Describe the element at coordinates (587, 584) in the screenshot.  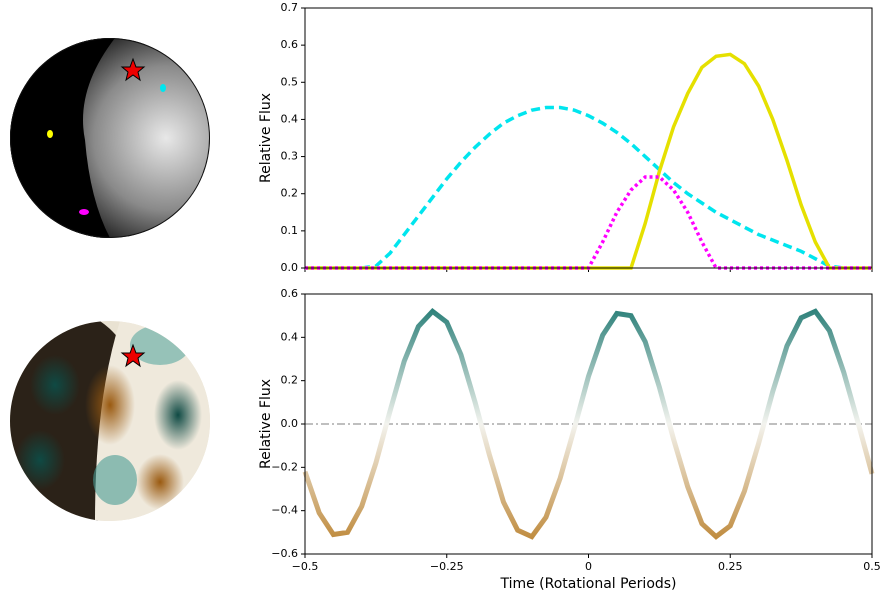
I see `x-axis-label: Time (Rotational Periods)` at that location.